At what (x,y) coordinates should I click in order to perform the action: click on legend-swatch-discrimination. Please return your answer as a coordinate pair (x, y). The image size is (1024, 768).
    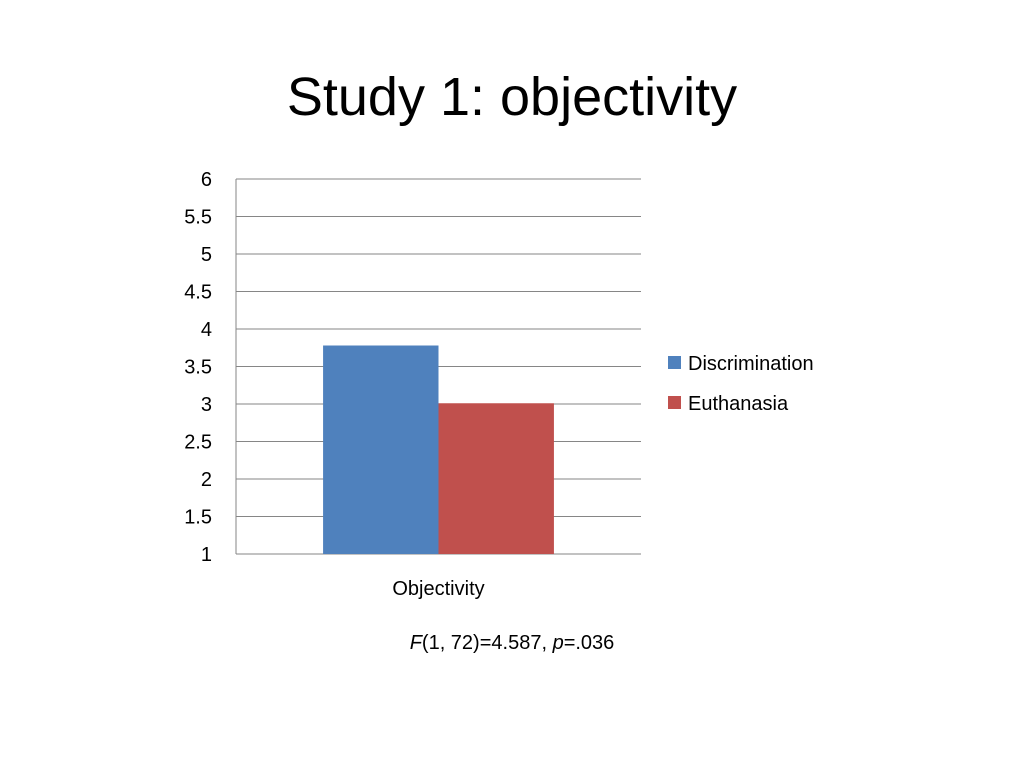
    Looking at the image, I should click on (674, 362).